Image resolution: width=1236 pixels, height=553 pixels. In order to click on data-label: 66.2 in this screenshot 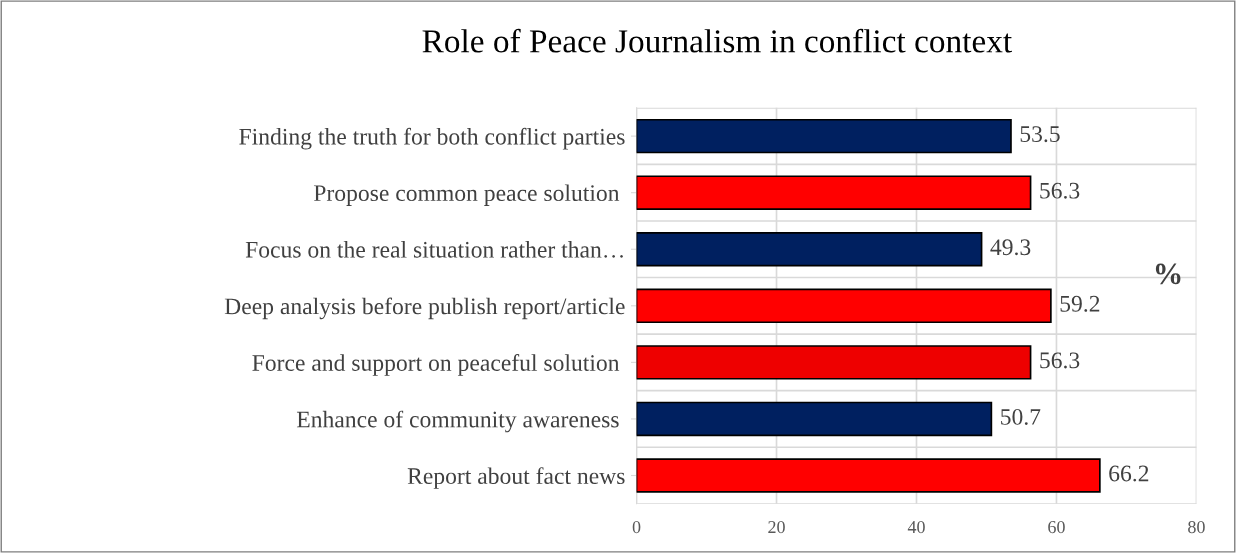, I will do `click(1129, 473)`.